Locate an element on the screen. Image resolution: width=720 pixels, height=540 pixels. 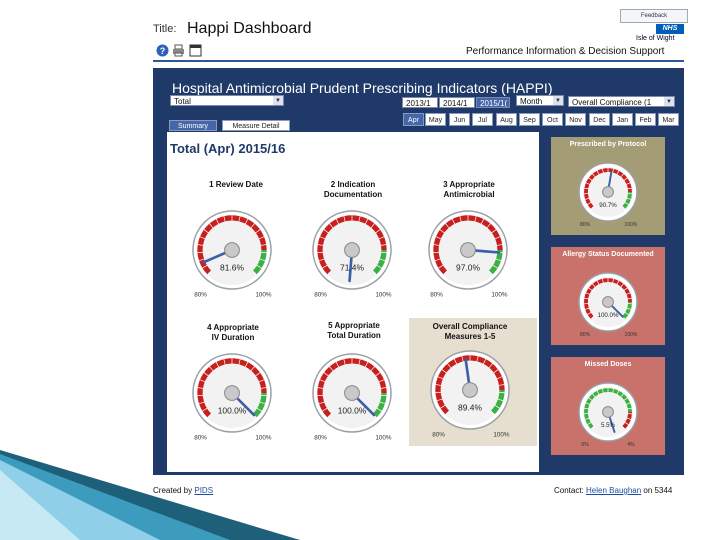
gauge-3-min-label: 80% is located at coordinates (436, 295).